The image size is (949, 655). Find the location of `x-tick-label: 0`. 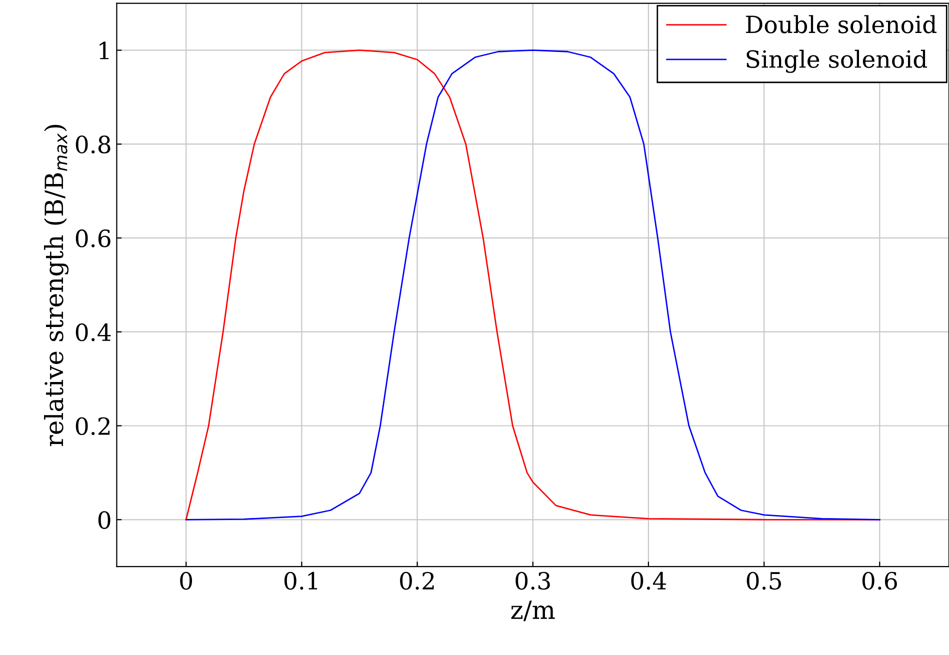

x-tick-label: 0 is located at coordinates (186, 581).